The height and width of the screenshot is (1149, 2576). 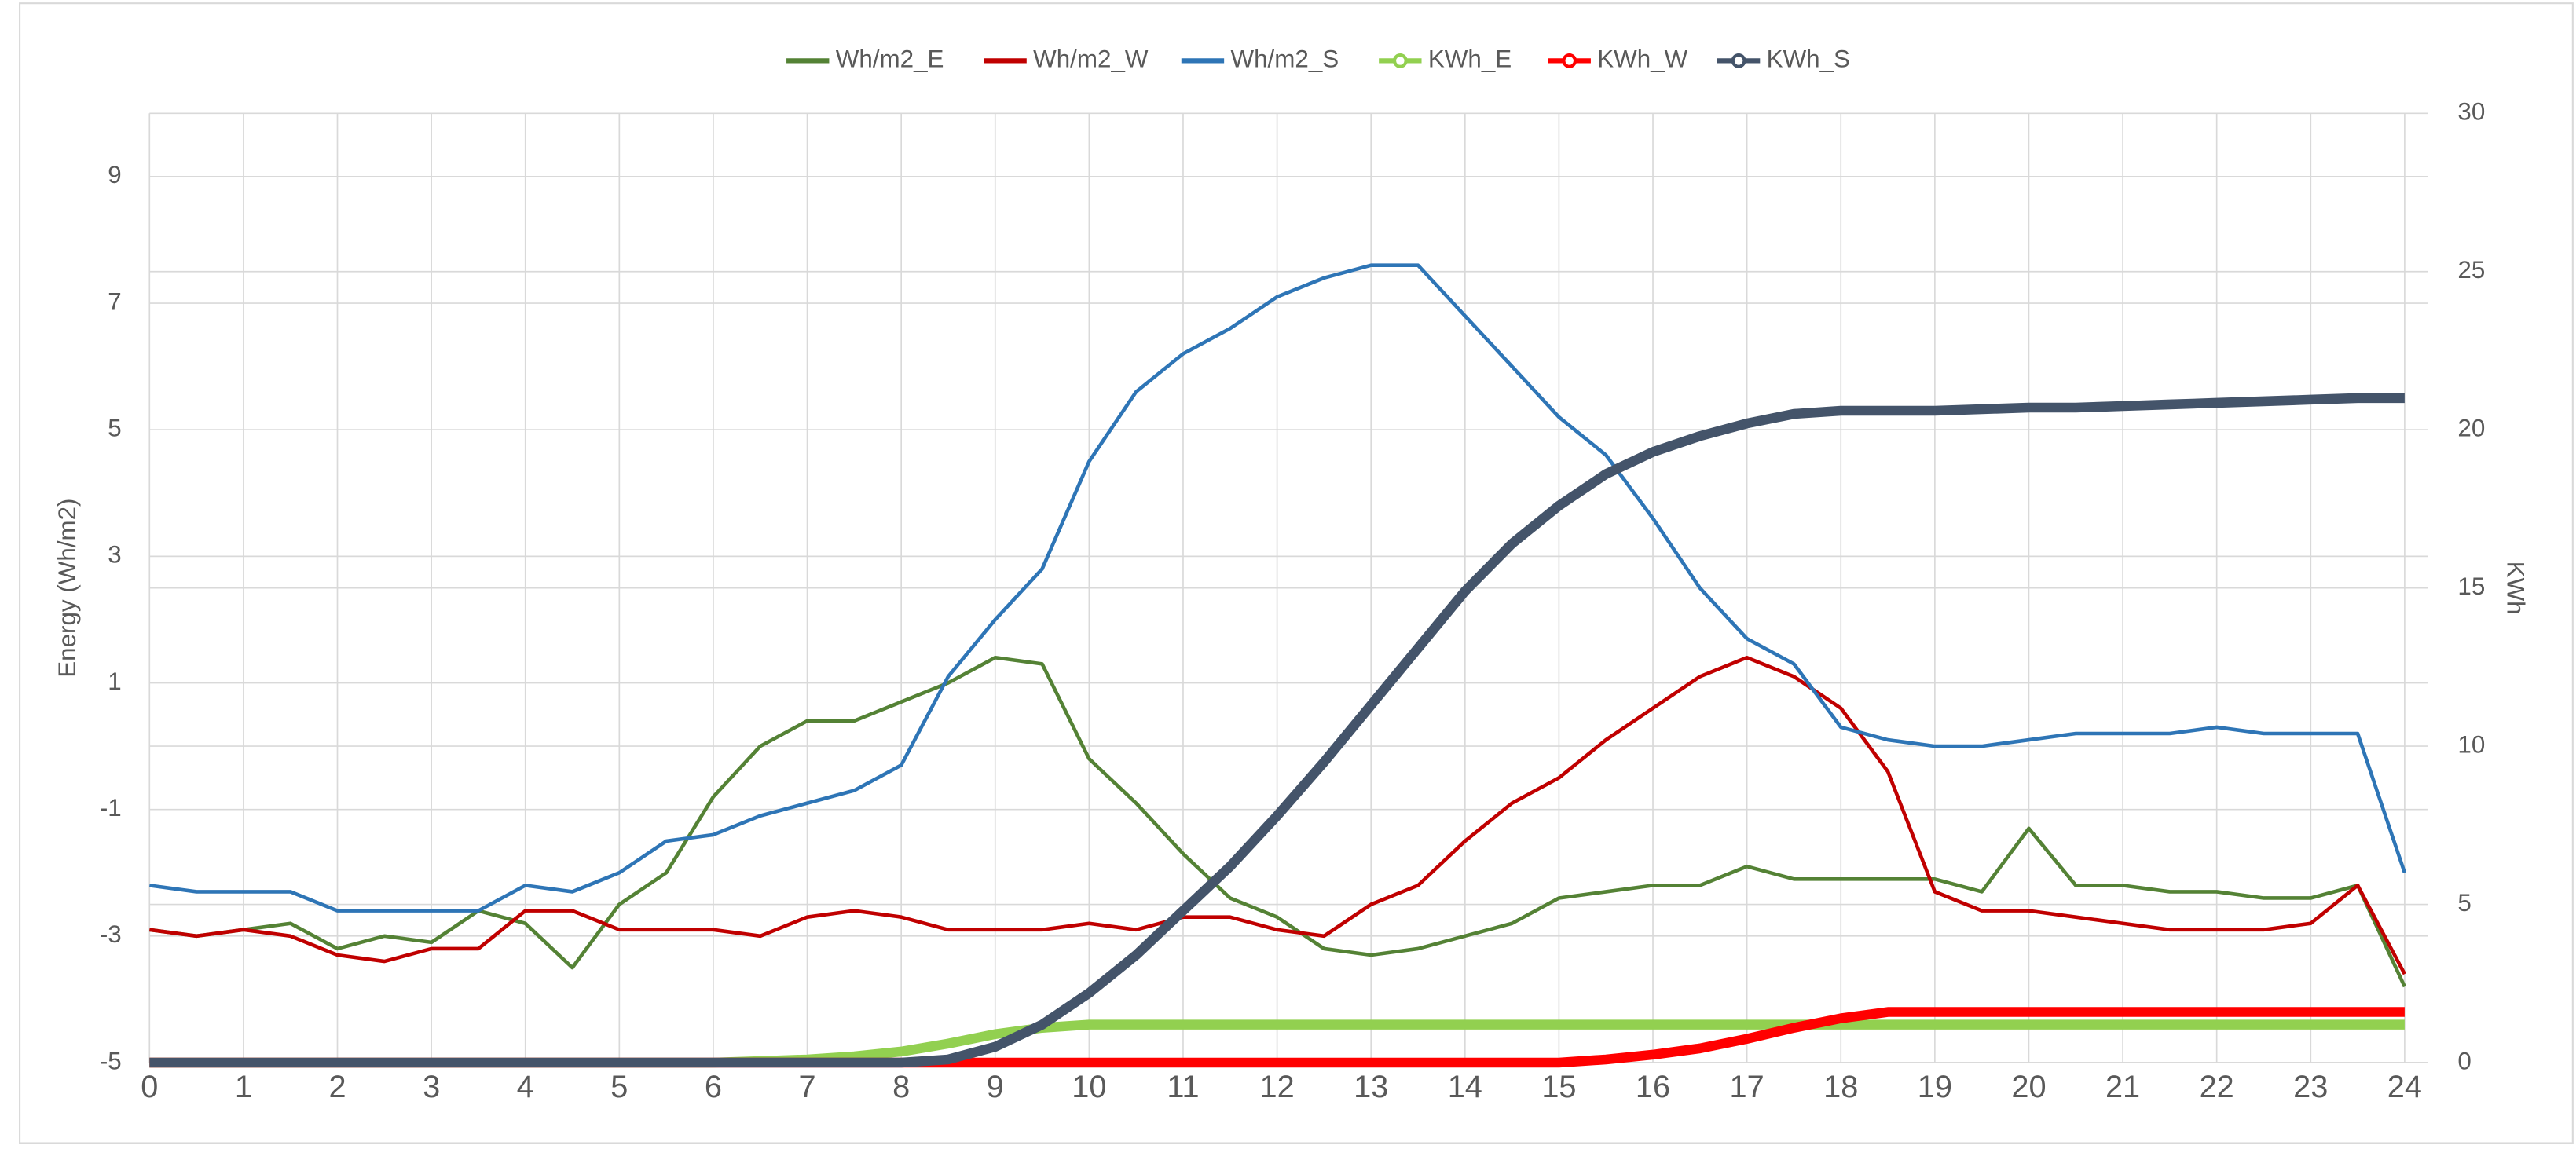 I want to click on y-tick-label: 7, so click(x=115, y=301).